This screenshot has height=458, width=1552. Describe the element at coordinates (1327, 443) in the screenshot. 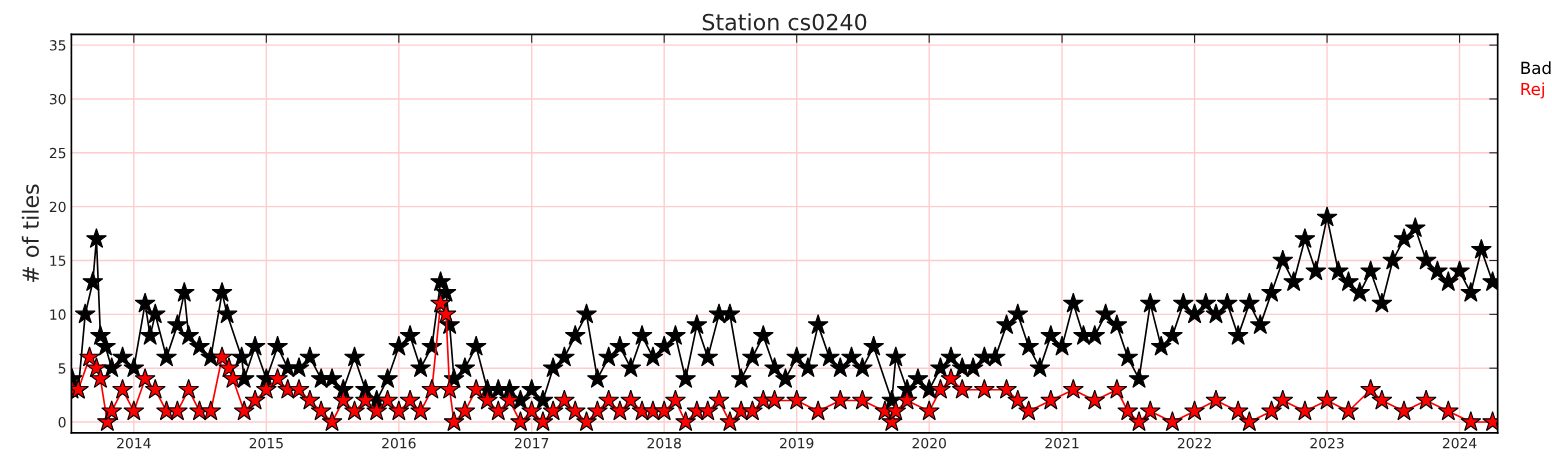

I see `x-tick-label: 2023` at that location.